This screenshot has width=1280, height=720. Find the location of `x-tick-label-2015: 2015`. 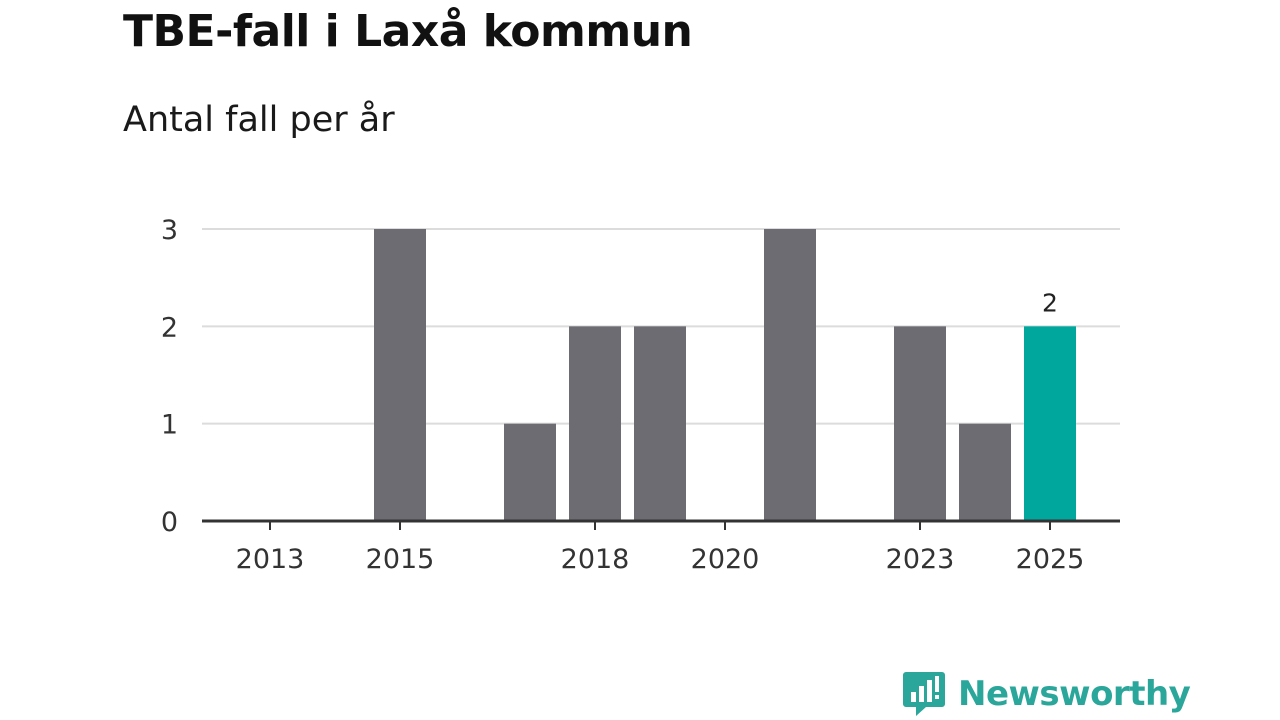

x-tick-label-2015: 2015 is located at coordinates (400, 559).